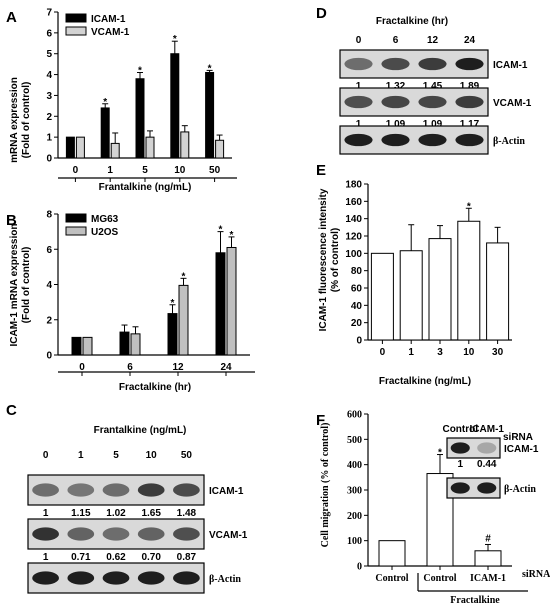 The width and height of the screenshot is (550, 608). I want to click on panel-c-quant-value: 0.87, so click(187, 557).